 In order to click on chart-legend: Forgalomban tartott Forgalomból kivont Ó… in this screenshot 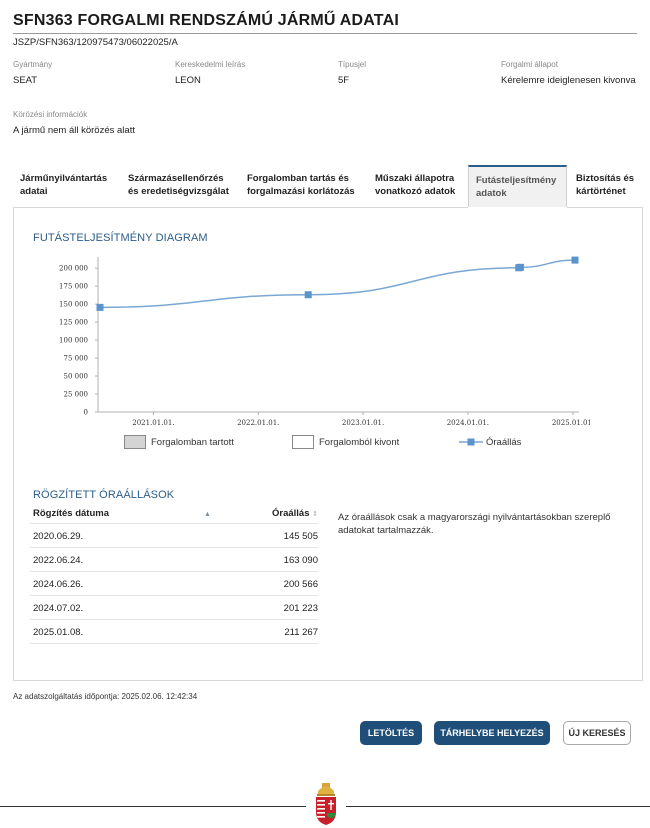, I will do `click(325, 443)`.